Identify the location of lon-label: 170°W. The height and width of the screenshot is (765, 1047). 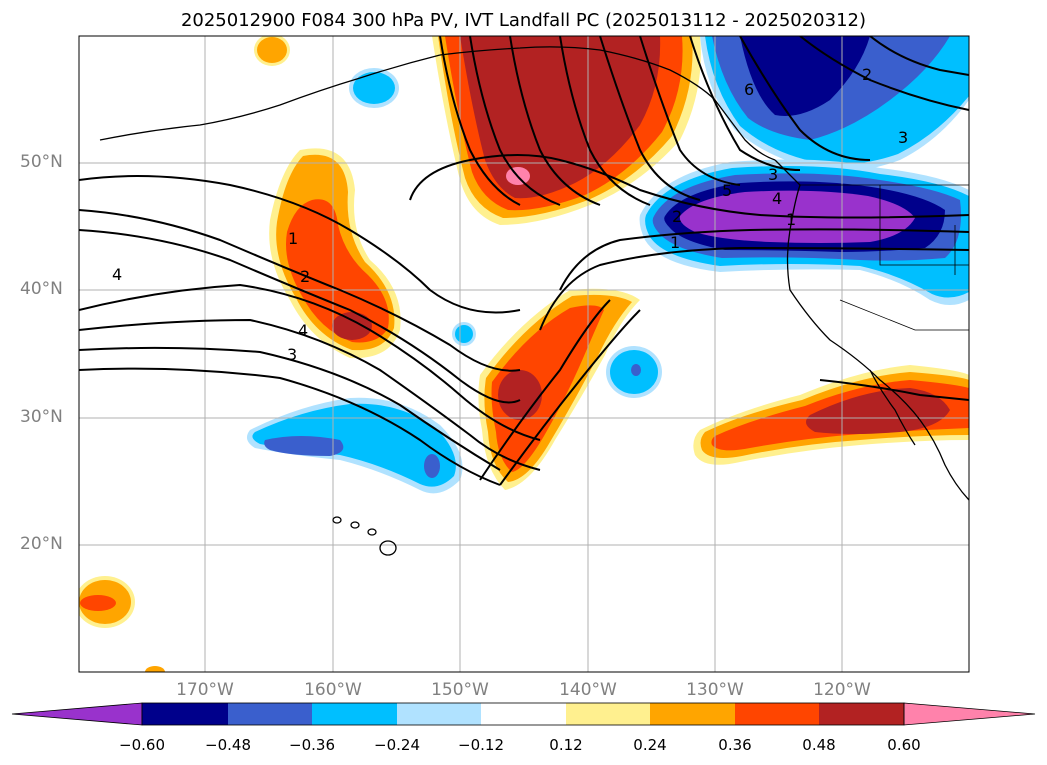
(205, 690).